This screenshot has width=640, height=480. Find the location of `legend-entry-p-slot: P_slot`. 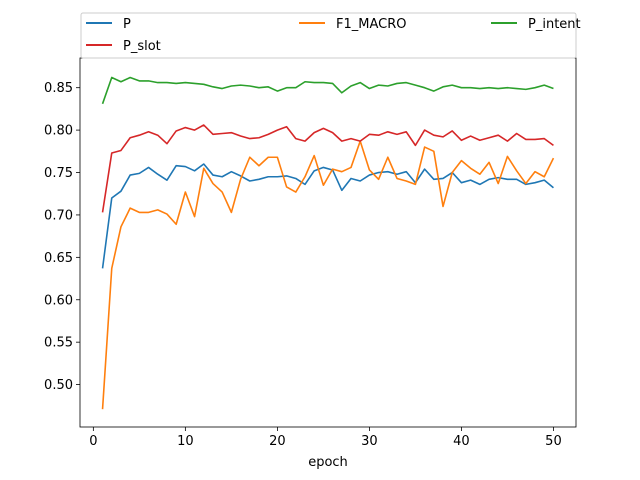

legend-entry-p-slot: P_slot is located at coordinates (123, 46).